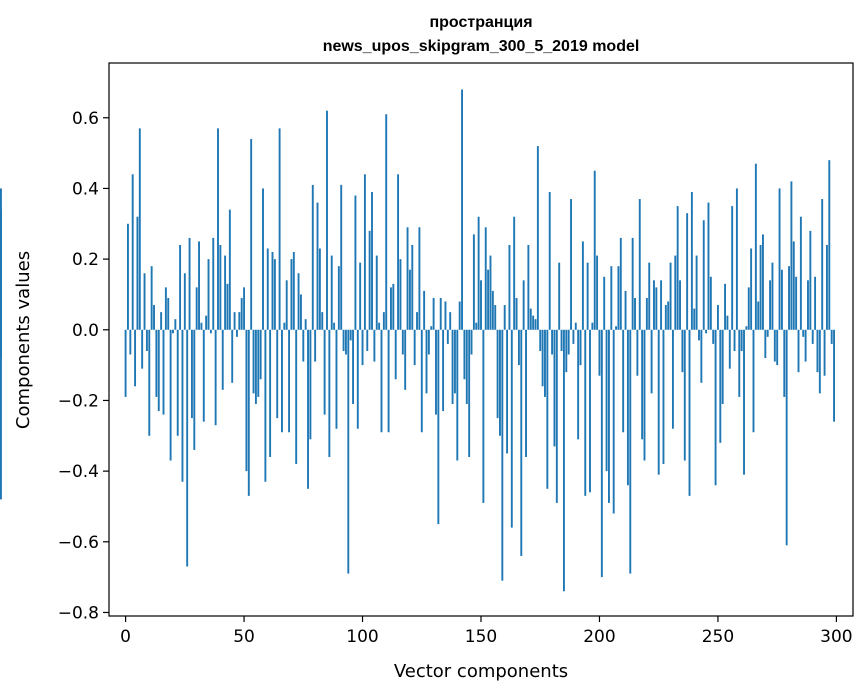 Image resolution: width=867 pixels, height=696 pixels. What do you see at coordinates (78, 543) in the screenshot?
I see `y-tick-label: −0.6` at bounding box center [78, 543].